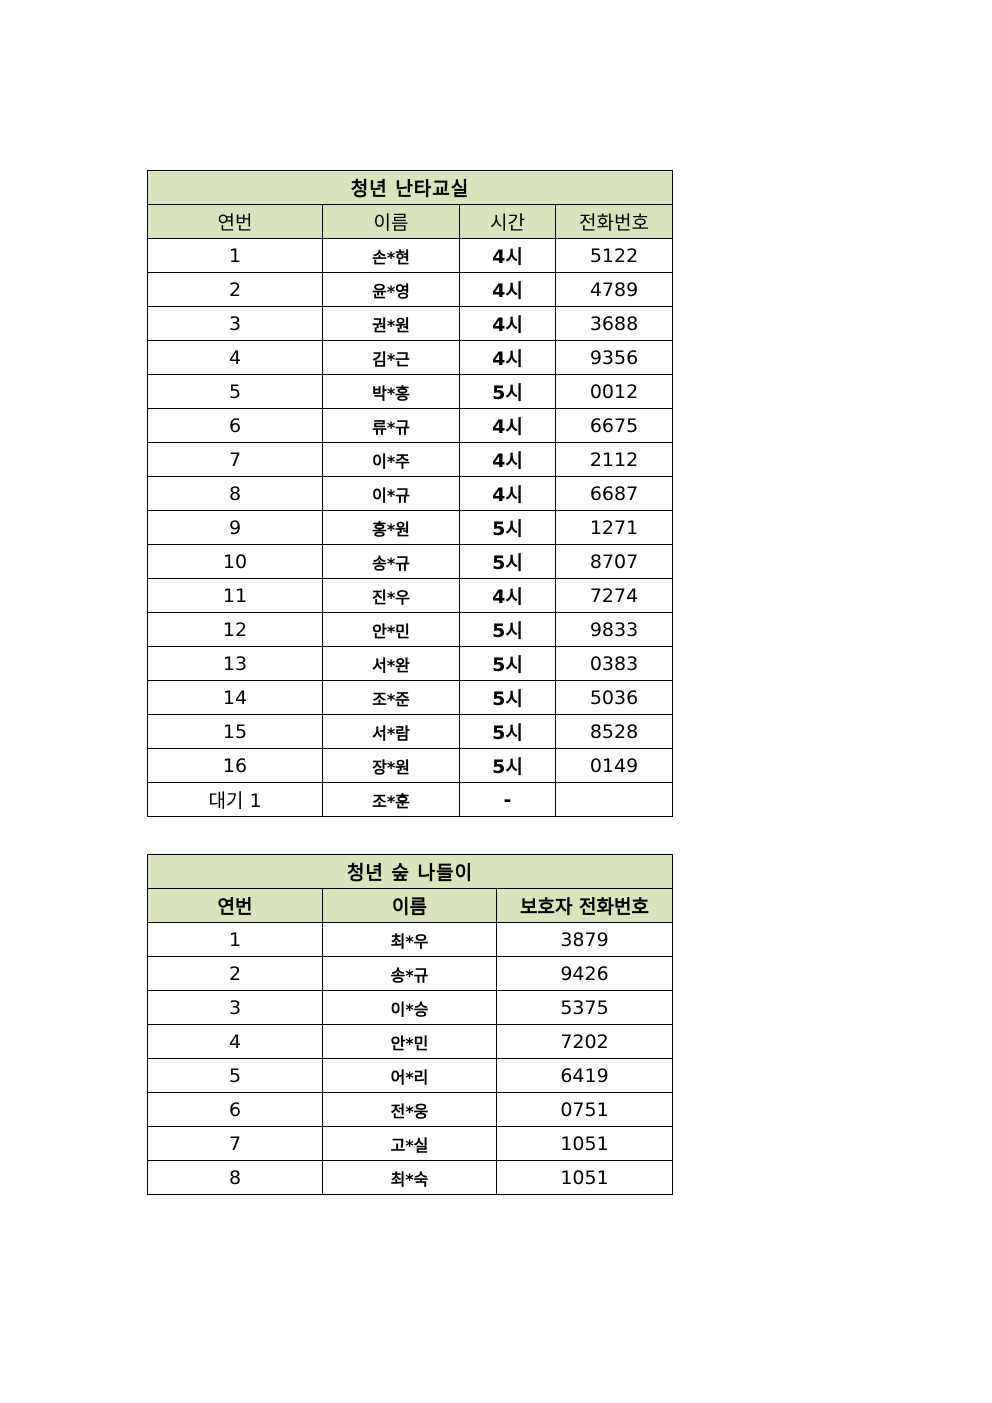 The width and height of the screenshot is (992, 1403). Describe the element at coordinates (614, 425) in the screenshot. I see `cell-phone: 6675` at that location.